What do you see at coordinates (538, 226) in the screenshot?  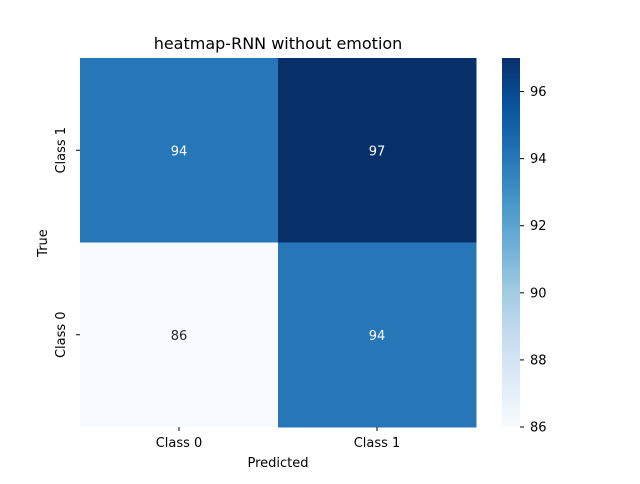 I see `colorbar-tick-label: 92` at bounding box center [538, 226].